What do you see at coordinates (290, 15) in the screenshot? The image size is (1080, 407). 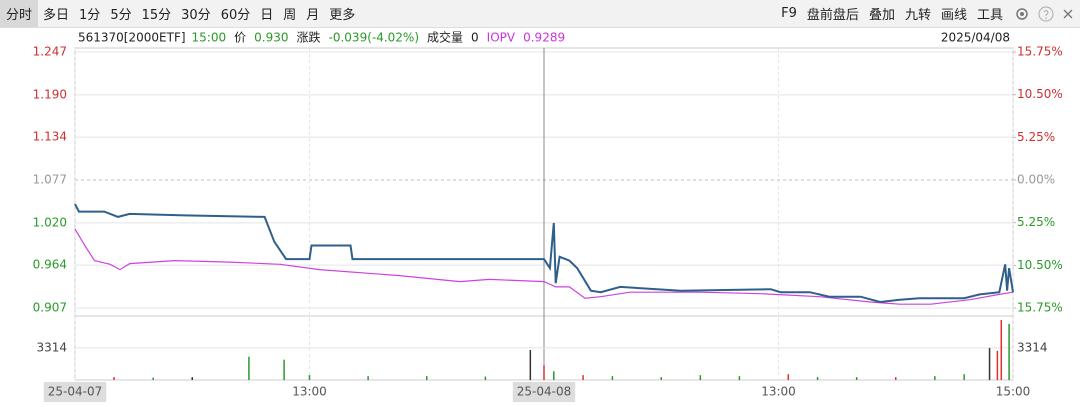 I see `period-tab: 周` at bounding box center [290, 15].